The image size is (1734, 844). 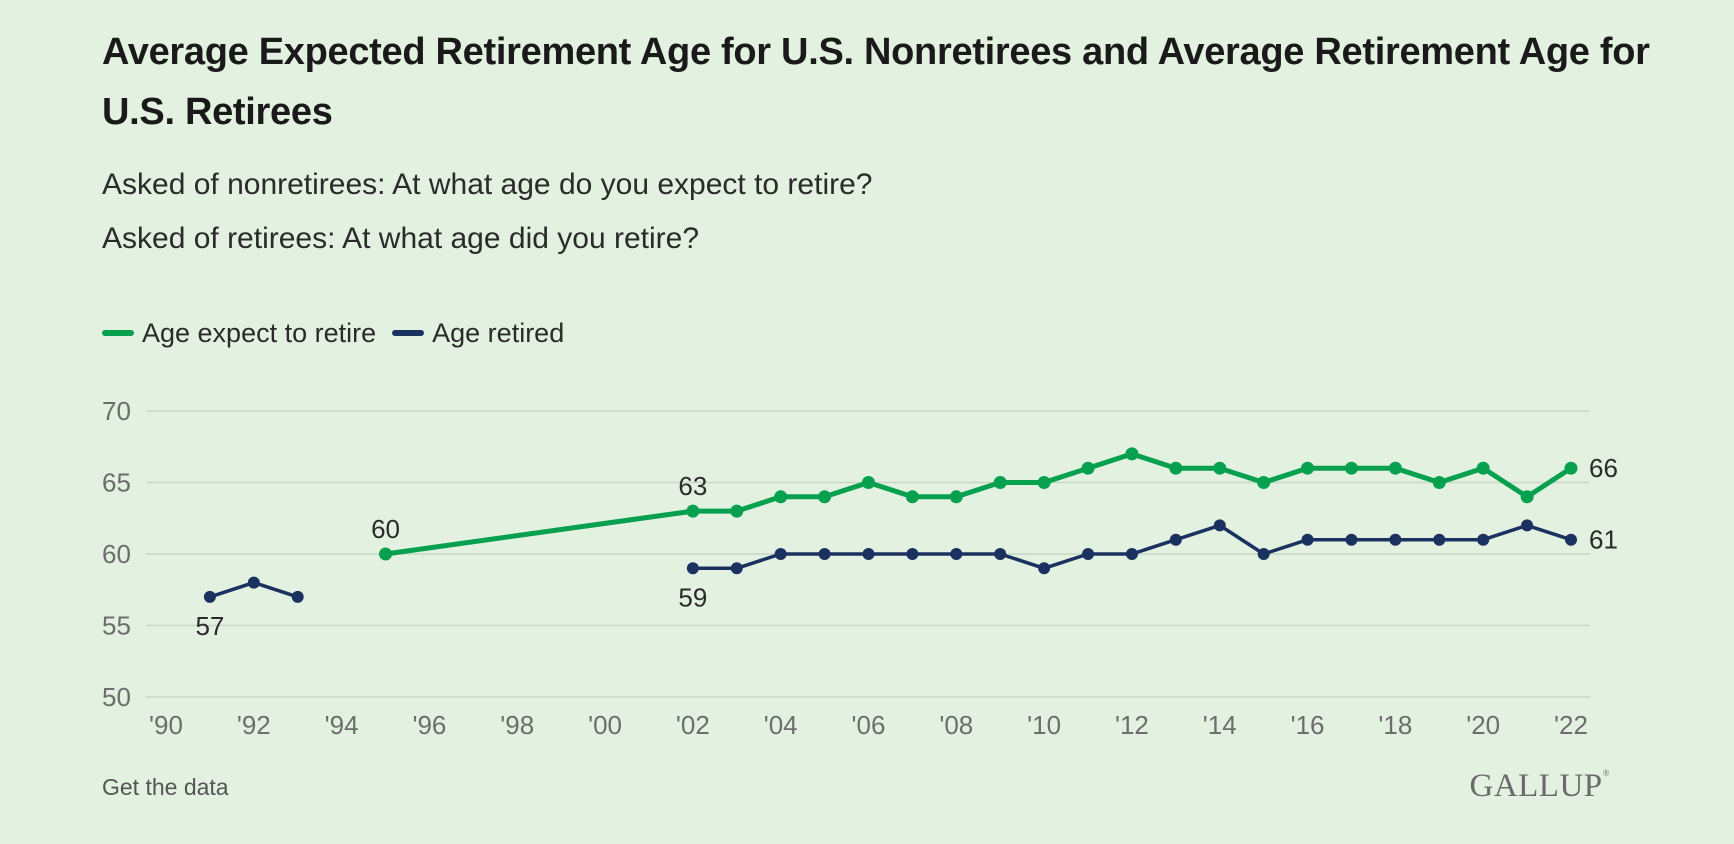 I want to click on series-0-point-2002, so click(x=693, y=511).